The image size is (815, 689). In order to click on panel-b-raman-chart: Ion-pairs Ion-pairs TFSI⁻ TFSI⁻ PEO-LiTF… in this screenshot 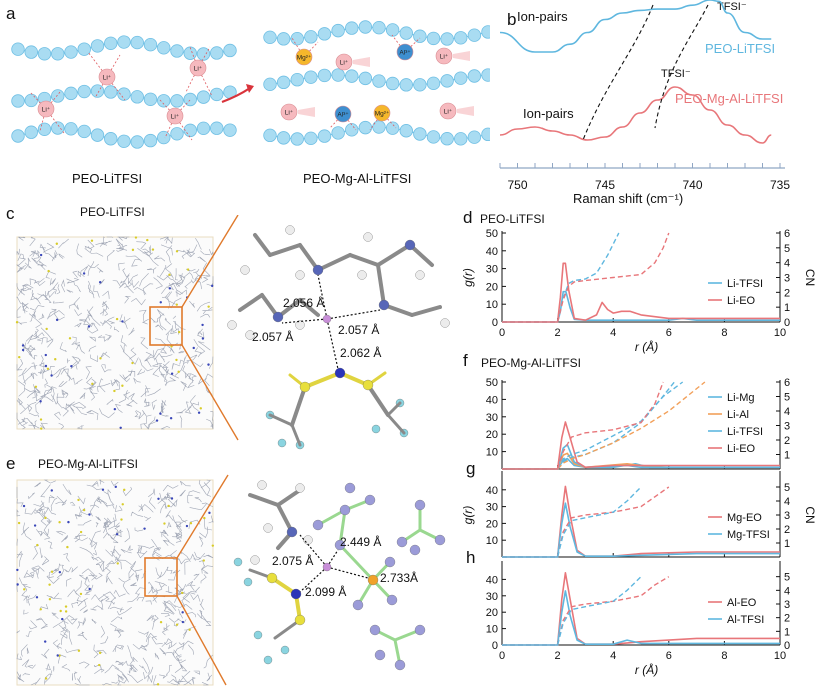, I will do `click(644, 103)`.